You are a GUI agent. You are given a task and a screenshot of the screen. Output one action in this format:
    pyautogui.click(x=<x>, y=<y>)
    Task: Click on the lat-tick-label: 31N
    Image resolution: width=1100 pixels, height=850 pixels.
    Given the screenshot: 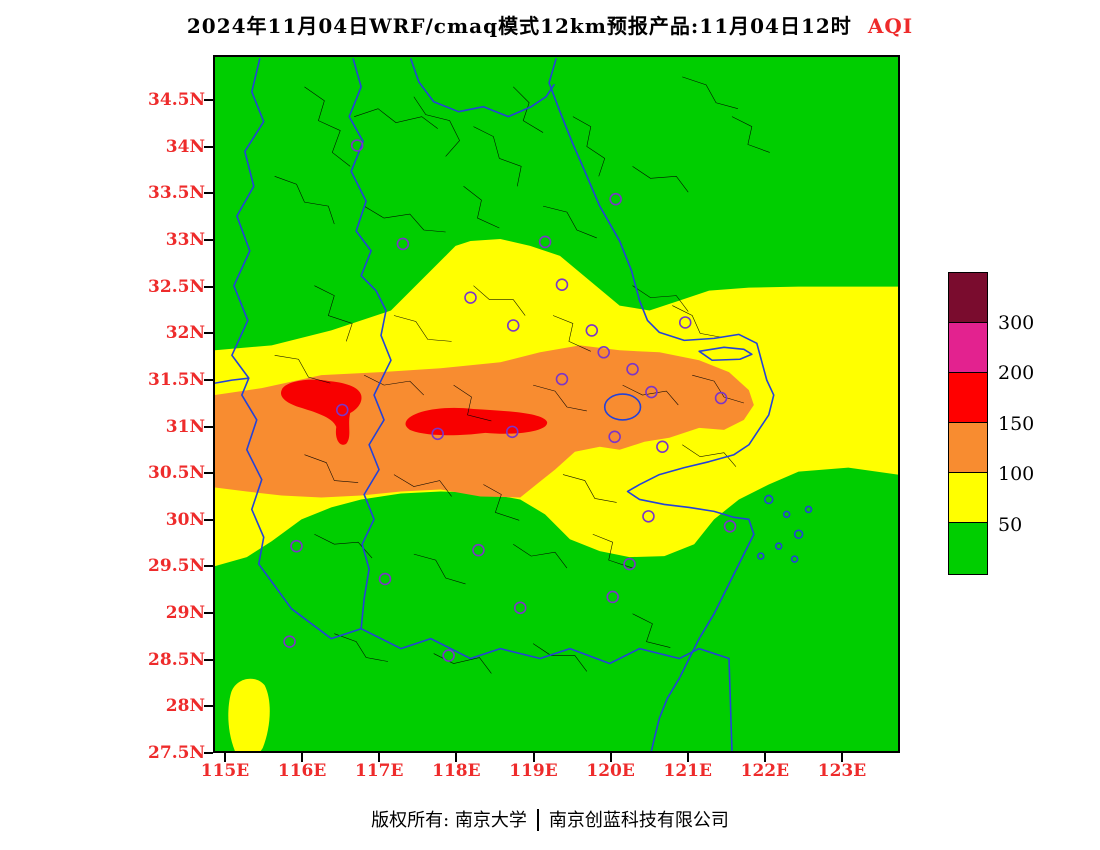 What is the action you would take?
    pyautogui.click(x=185, y=426)
    